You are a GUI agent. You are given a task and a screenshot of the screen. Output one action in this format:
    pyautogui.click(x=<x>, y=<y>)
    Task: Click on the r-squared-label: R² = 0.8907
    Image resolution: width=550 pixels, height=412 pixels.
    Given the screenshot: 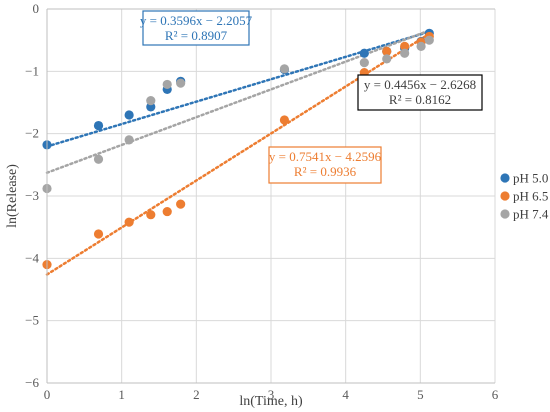 What is the action you would take?
    pyautogui.click(x=196, y=35)
    